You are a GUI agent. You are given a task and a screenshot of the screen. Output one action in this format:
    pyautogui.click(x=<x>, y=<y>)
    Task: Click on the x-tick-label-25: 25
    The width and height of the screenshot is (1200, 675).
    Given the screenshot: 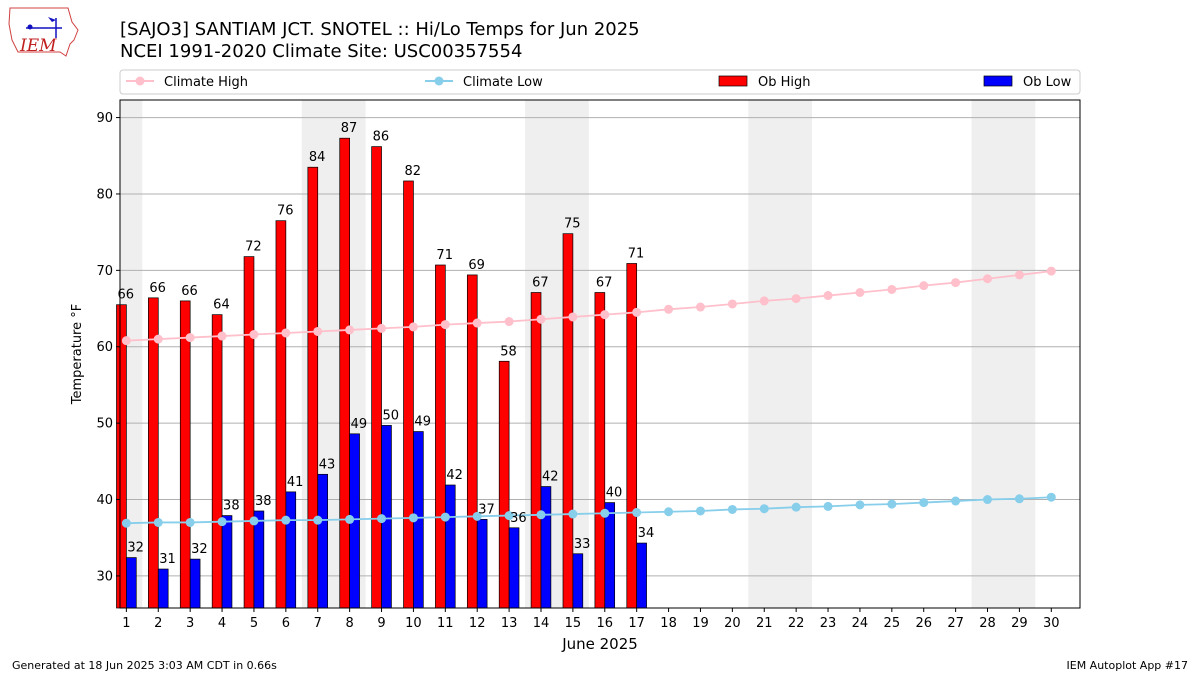 What is the action you would take?
    pyautogui.click(x=892, y=623)
    